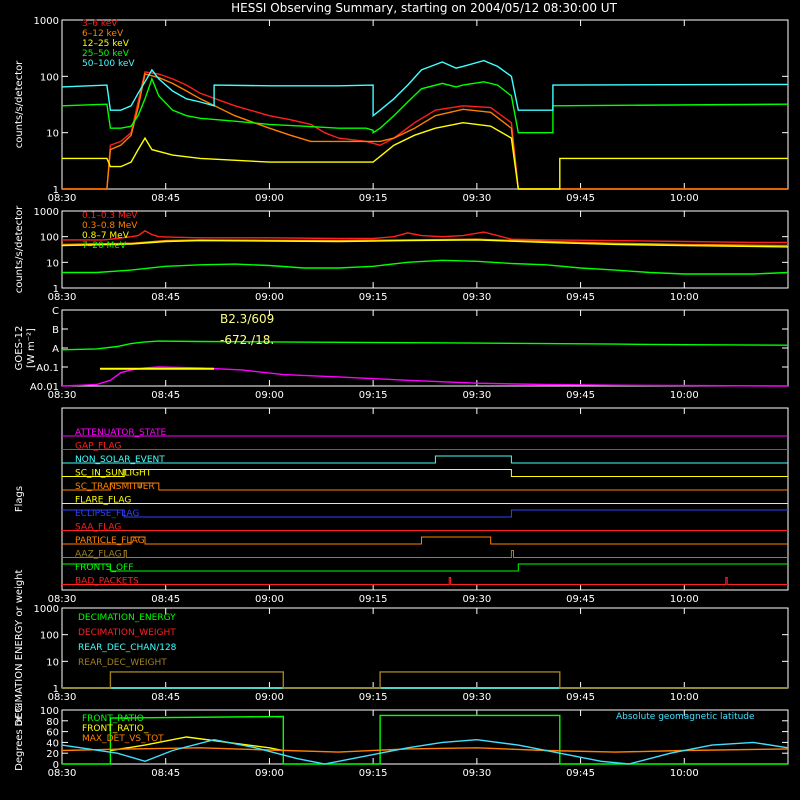 Image resolution: width=800 pixels, height=800 pixels. What do you see at coordinates (685, 717) in the screenshot?
I see `geomagnetic-latitude-label: Absolute geomagnetic latitude` at bounding box center [685, 717].